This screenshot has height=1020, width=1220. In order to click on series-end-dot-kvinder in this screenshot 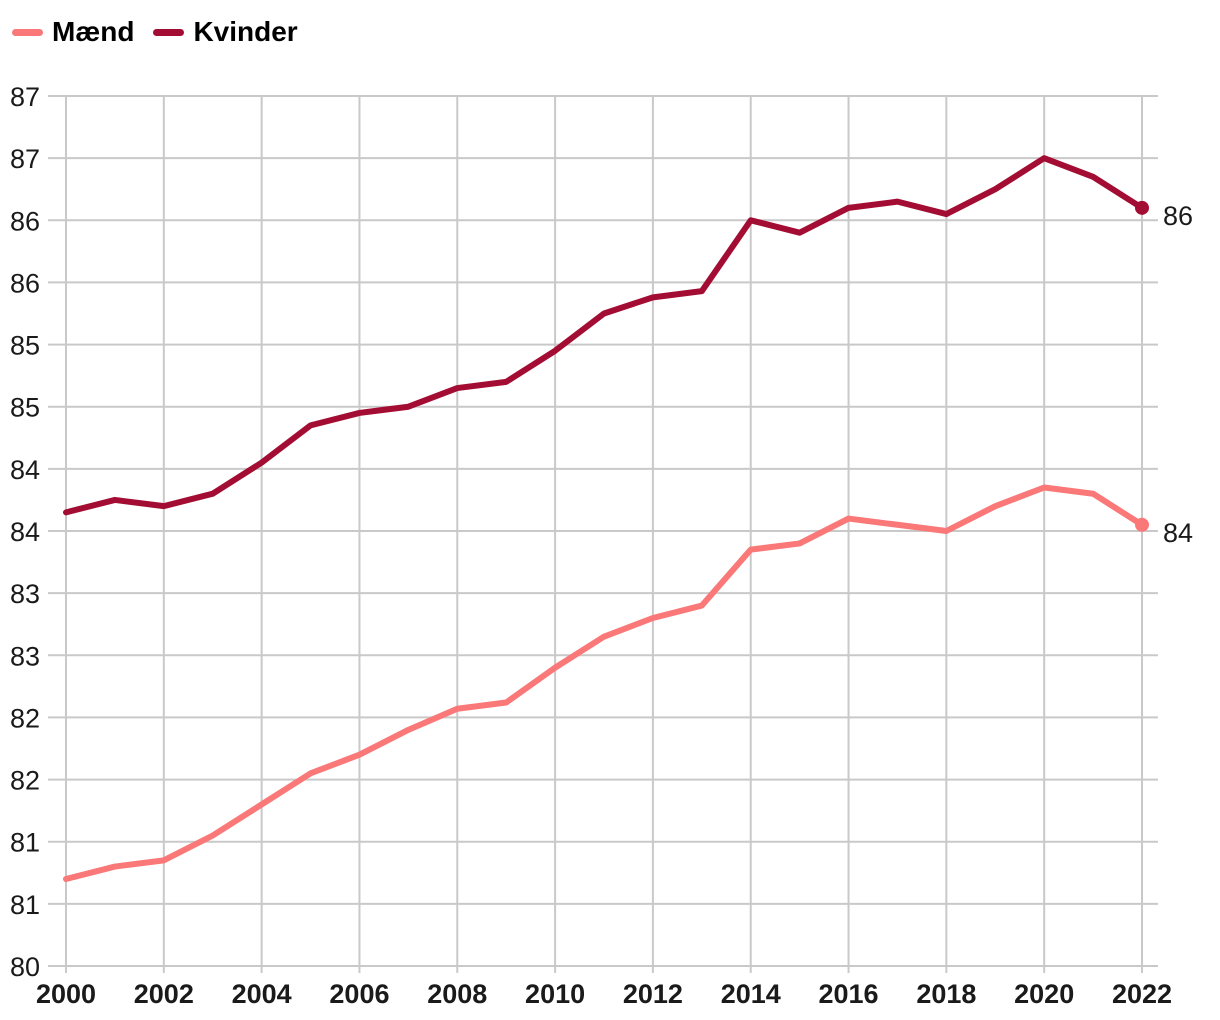, I will do `click(1142, 207)`.